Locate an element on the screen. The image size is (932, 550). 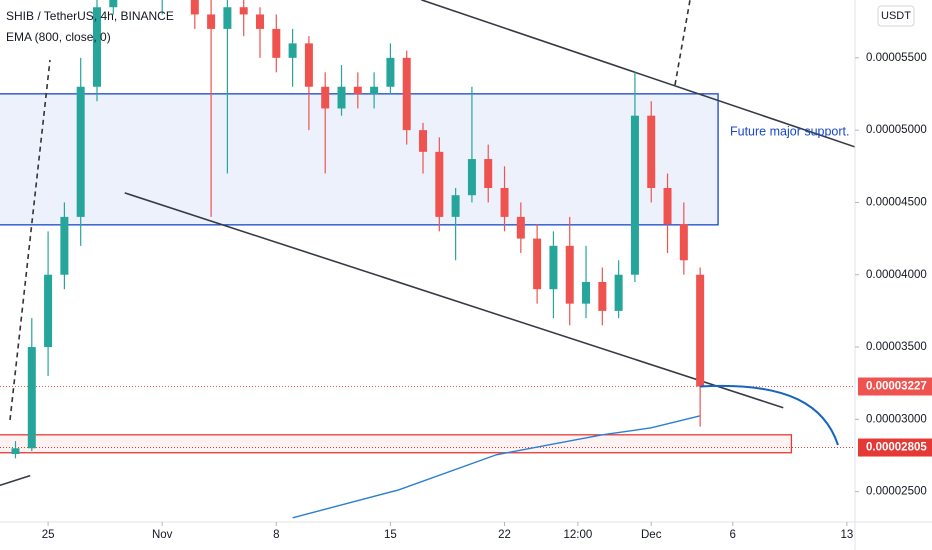
y-tick-label: 0.00005500 is located at coordinates (896, 58).